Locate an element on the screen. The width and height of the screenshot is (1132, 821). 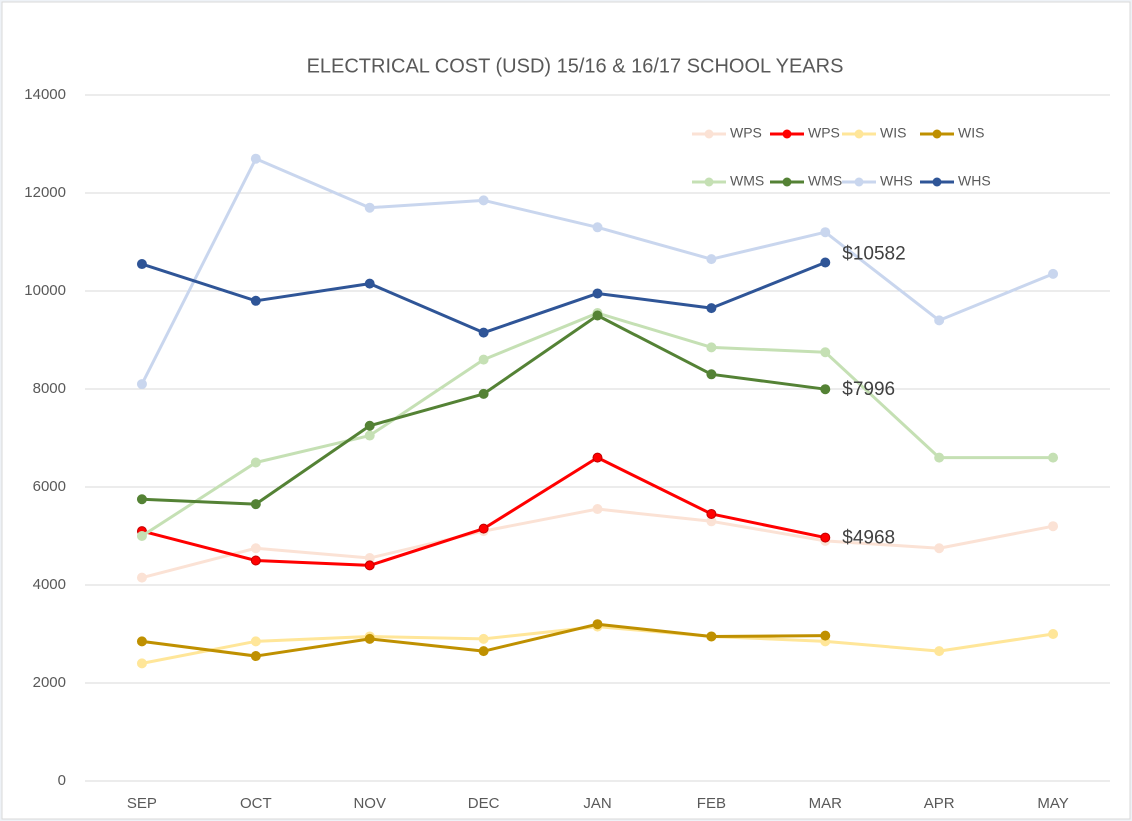
value-label: $10582 is located at coordinates (873, 253).